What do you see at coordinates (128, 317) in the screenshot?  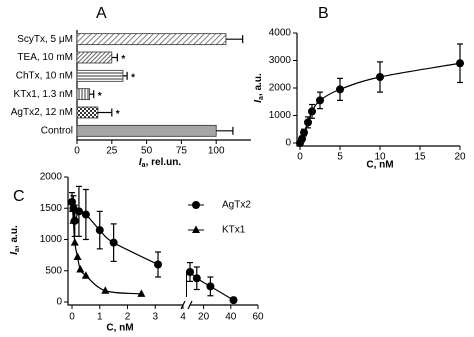 I see `x-tick-label: 2` at bounding box center [128, 317].